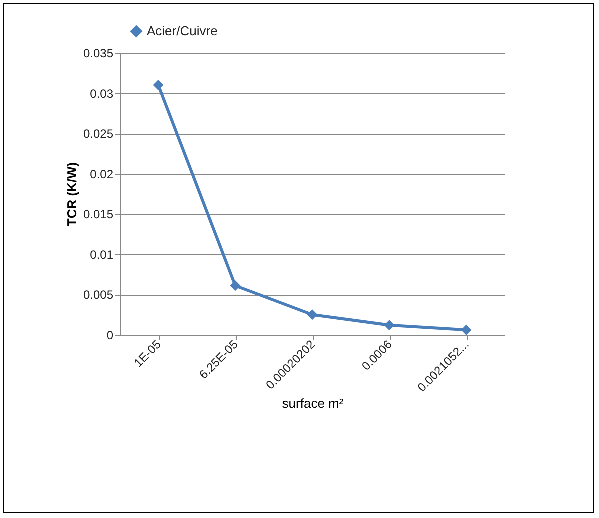 The height and width of the screenshot is (518, 599). I want to click on y-tick-label: 0.035, so click(98, 53).